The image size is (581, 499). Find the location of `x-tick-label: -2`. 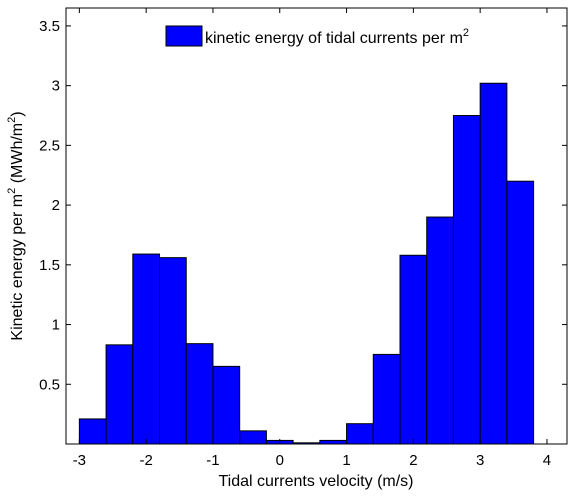

x-tick-label: -2 is located at coordinates (145, 460).